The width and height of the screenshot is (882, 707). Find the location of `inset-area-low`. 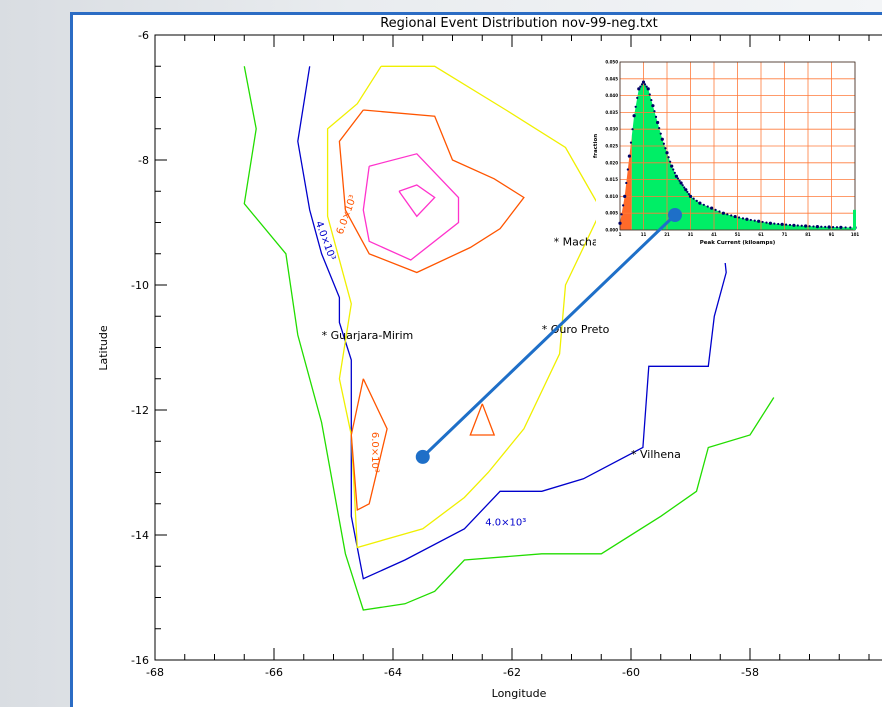

inset-area-low is located at coordinates (626, 182).